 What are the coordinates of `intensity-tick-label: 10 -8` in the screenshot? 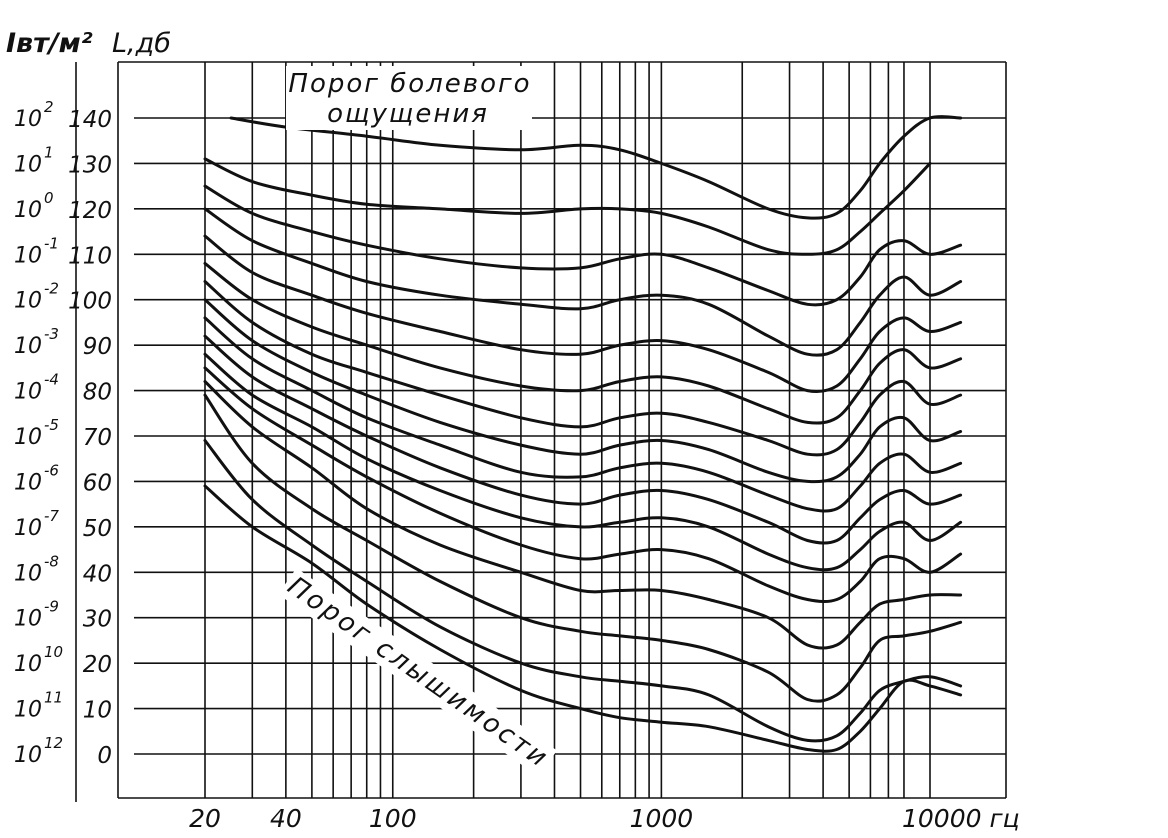 It's located at (36, 569).